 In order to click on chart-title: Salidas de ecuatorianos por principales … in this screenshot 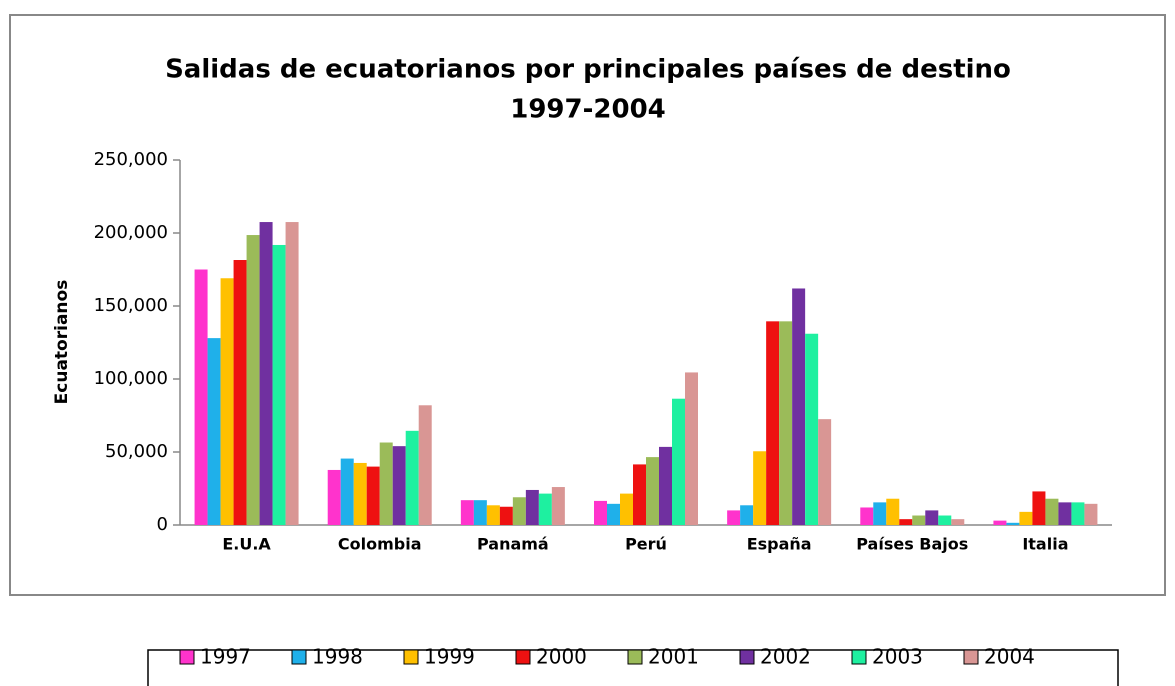, I will do `click(588, 70)`.